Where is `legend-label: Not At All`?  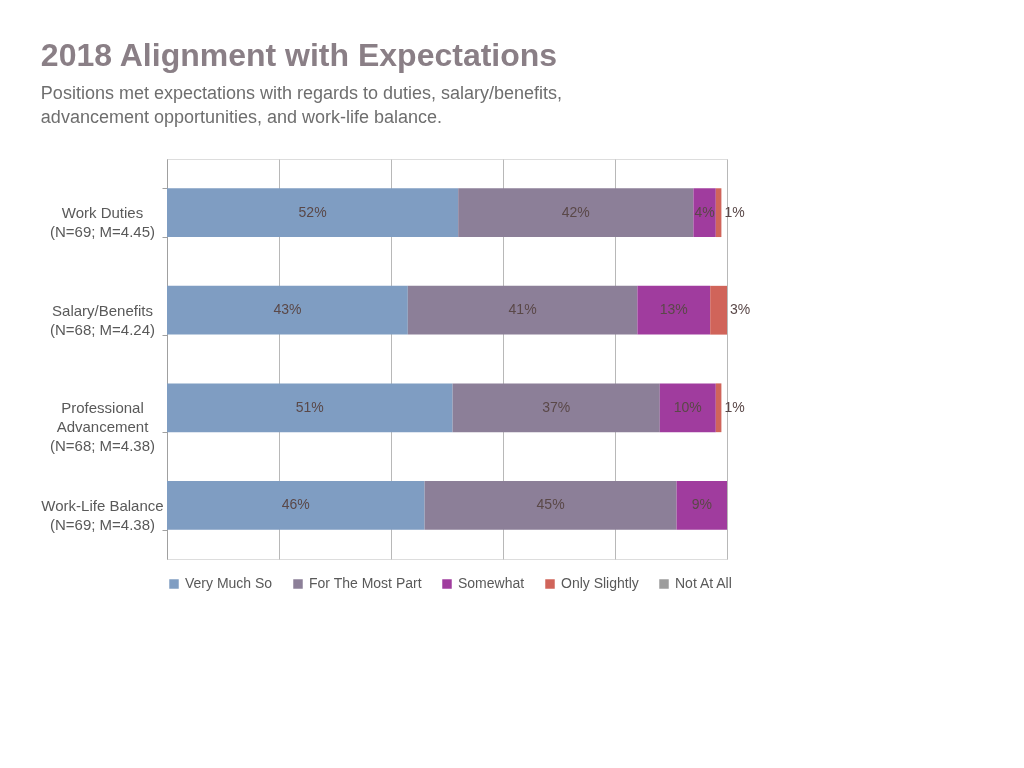 legend-label: Not At All is located at coordinates (703, 583).